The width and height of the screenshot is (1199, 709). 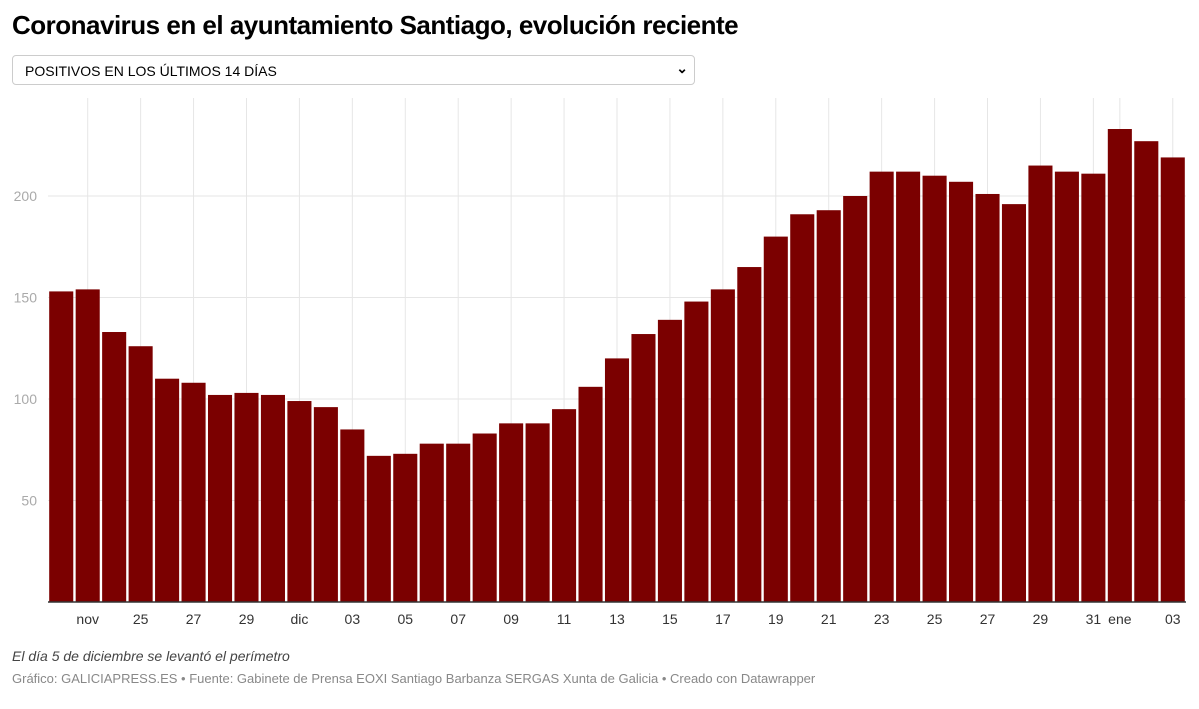 I want to click on x-tick-label: 23, so click(x=882, y=619).